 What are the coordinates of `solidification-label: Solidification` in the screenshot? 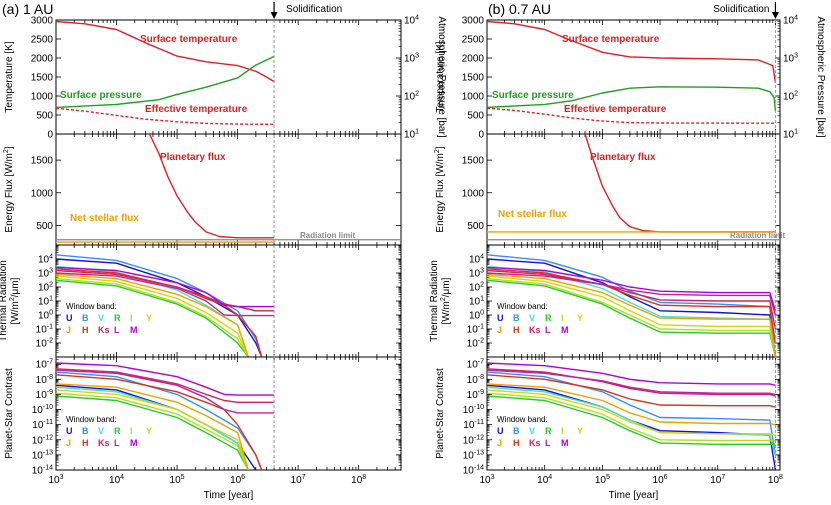 It's located at (741, 9).